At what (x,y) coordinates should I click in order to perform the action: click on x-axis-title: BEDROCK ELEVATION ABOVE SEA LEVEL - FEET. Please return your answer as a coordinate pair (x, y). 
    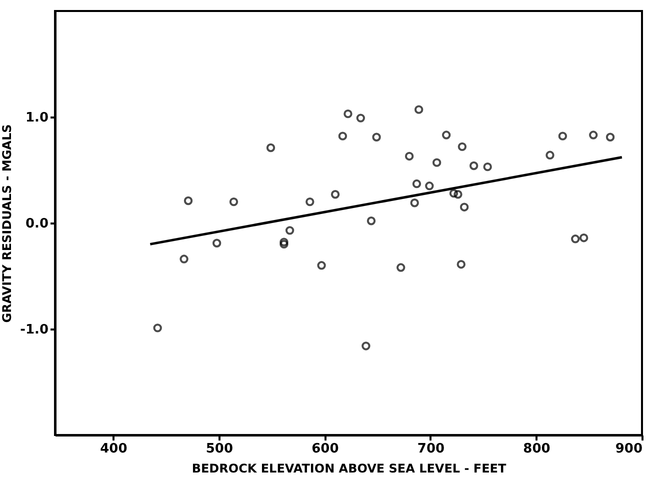
    Looking at the image, I should click on (349, 469).